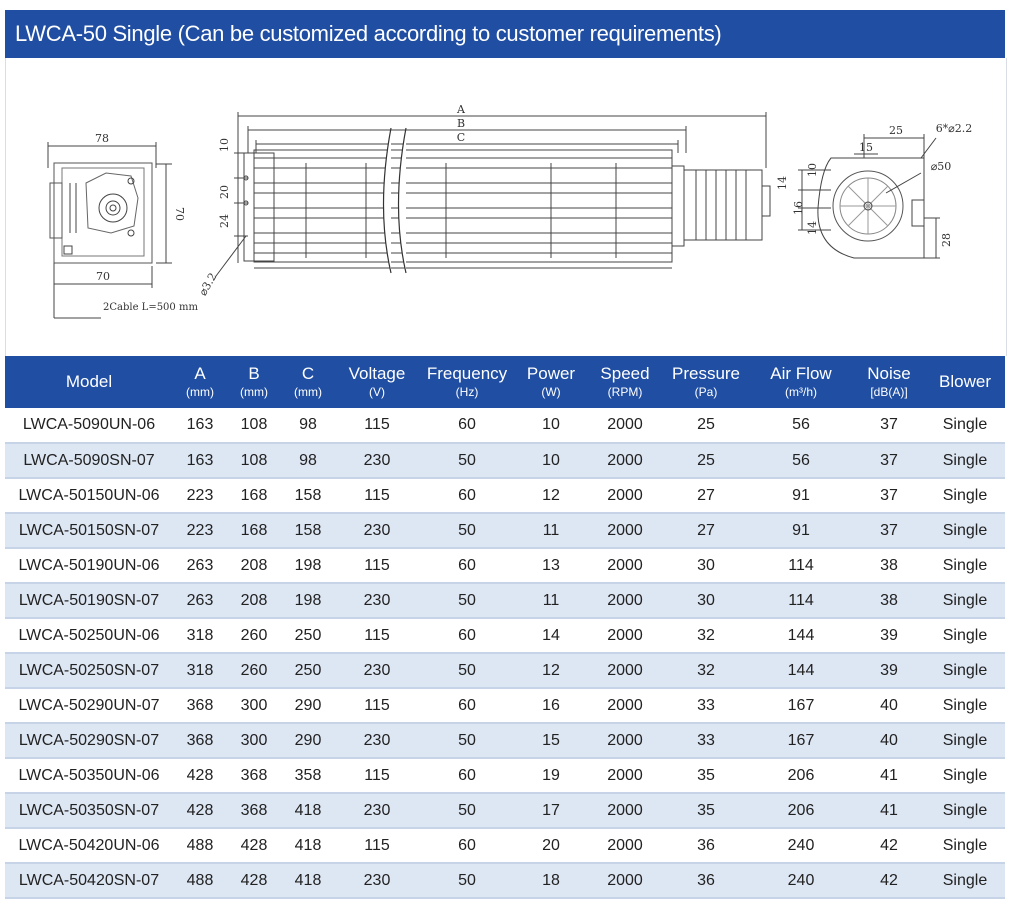  Describe the element at coordinates (706, 740) in the screenshot. I see `table-cell: 33` at that location.